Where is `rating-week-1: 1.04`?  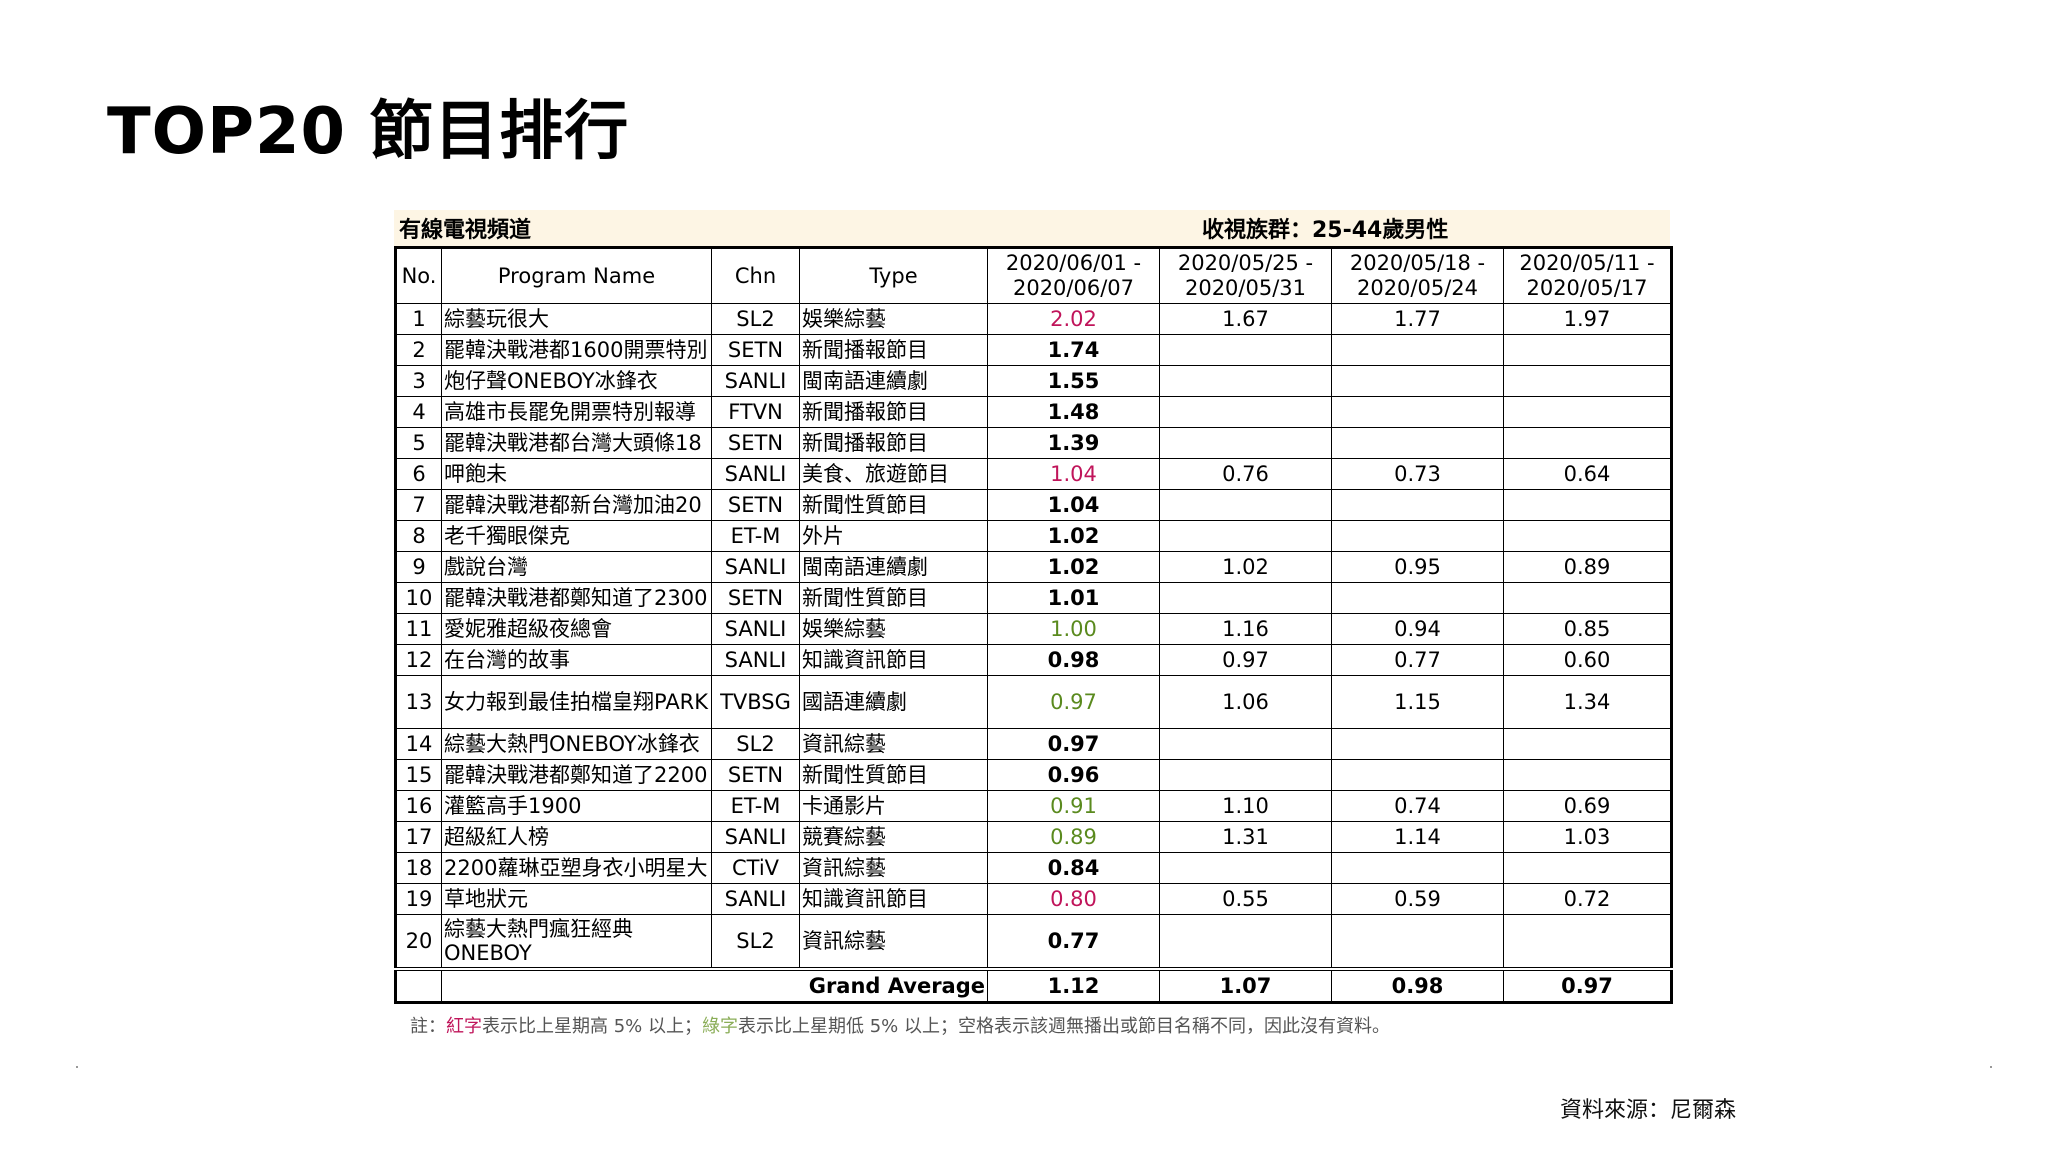 rating-week-1: 1.04 is located at coordinates (1073, 474).